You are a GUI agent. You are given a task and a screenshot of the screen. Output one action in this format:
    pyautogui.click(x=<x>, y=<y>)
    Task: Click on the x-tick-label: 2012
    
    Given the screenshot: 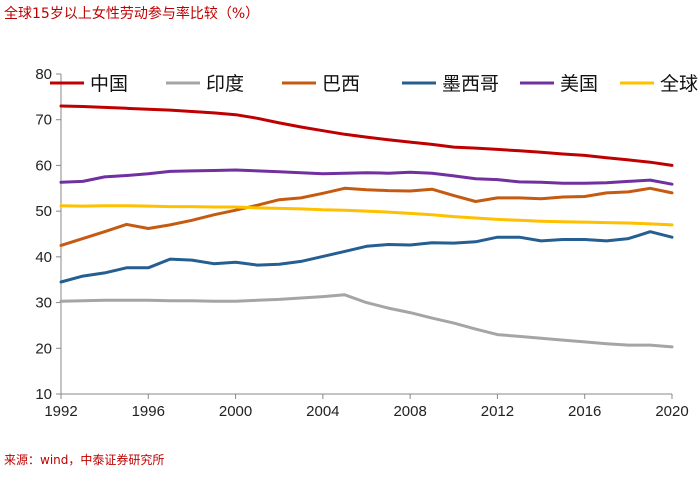 What is the action you would take?
    pyautogui.click(x=497, y=411)
    